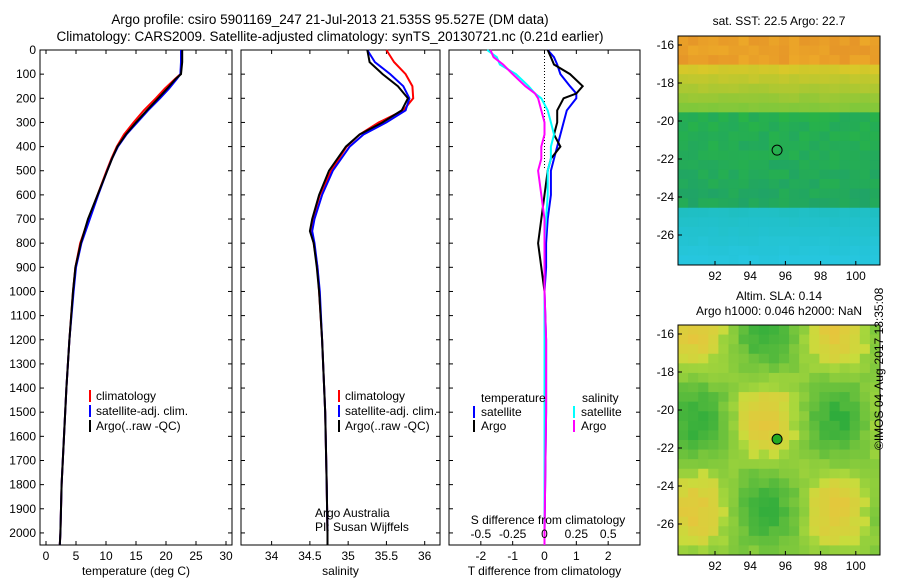 This screenshot has height=580, width=900. What do you see at coordinates (359, 297) in the screenshot?
I see `series-line-argo-raw-qc-` at bounding box center [359, 297].